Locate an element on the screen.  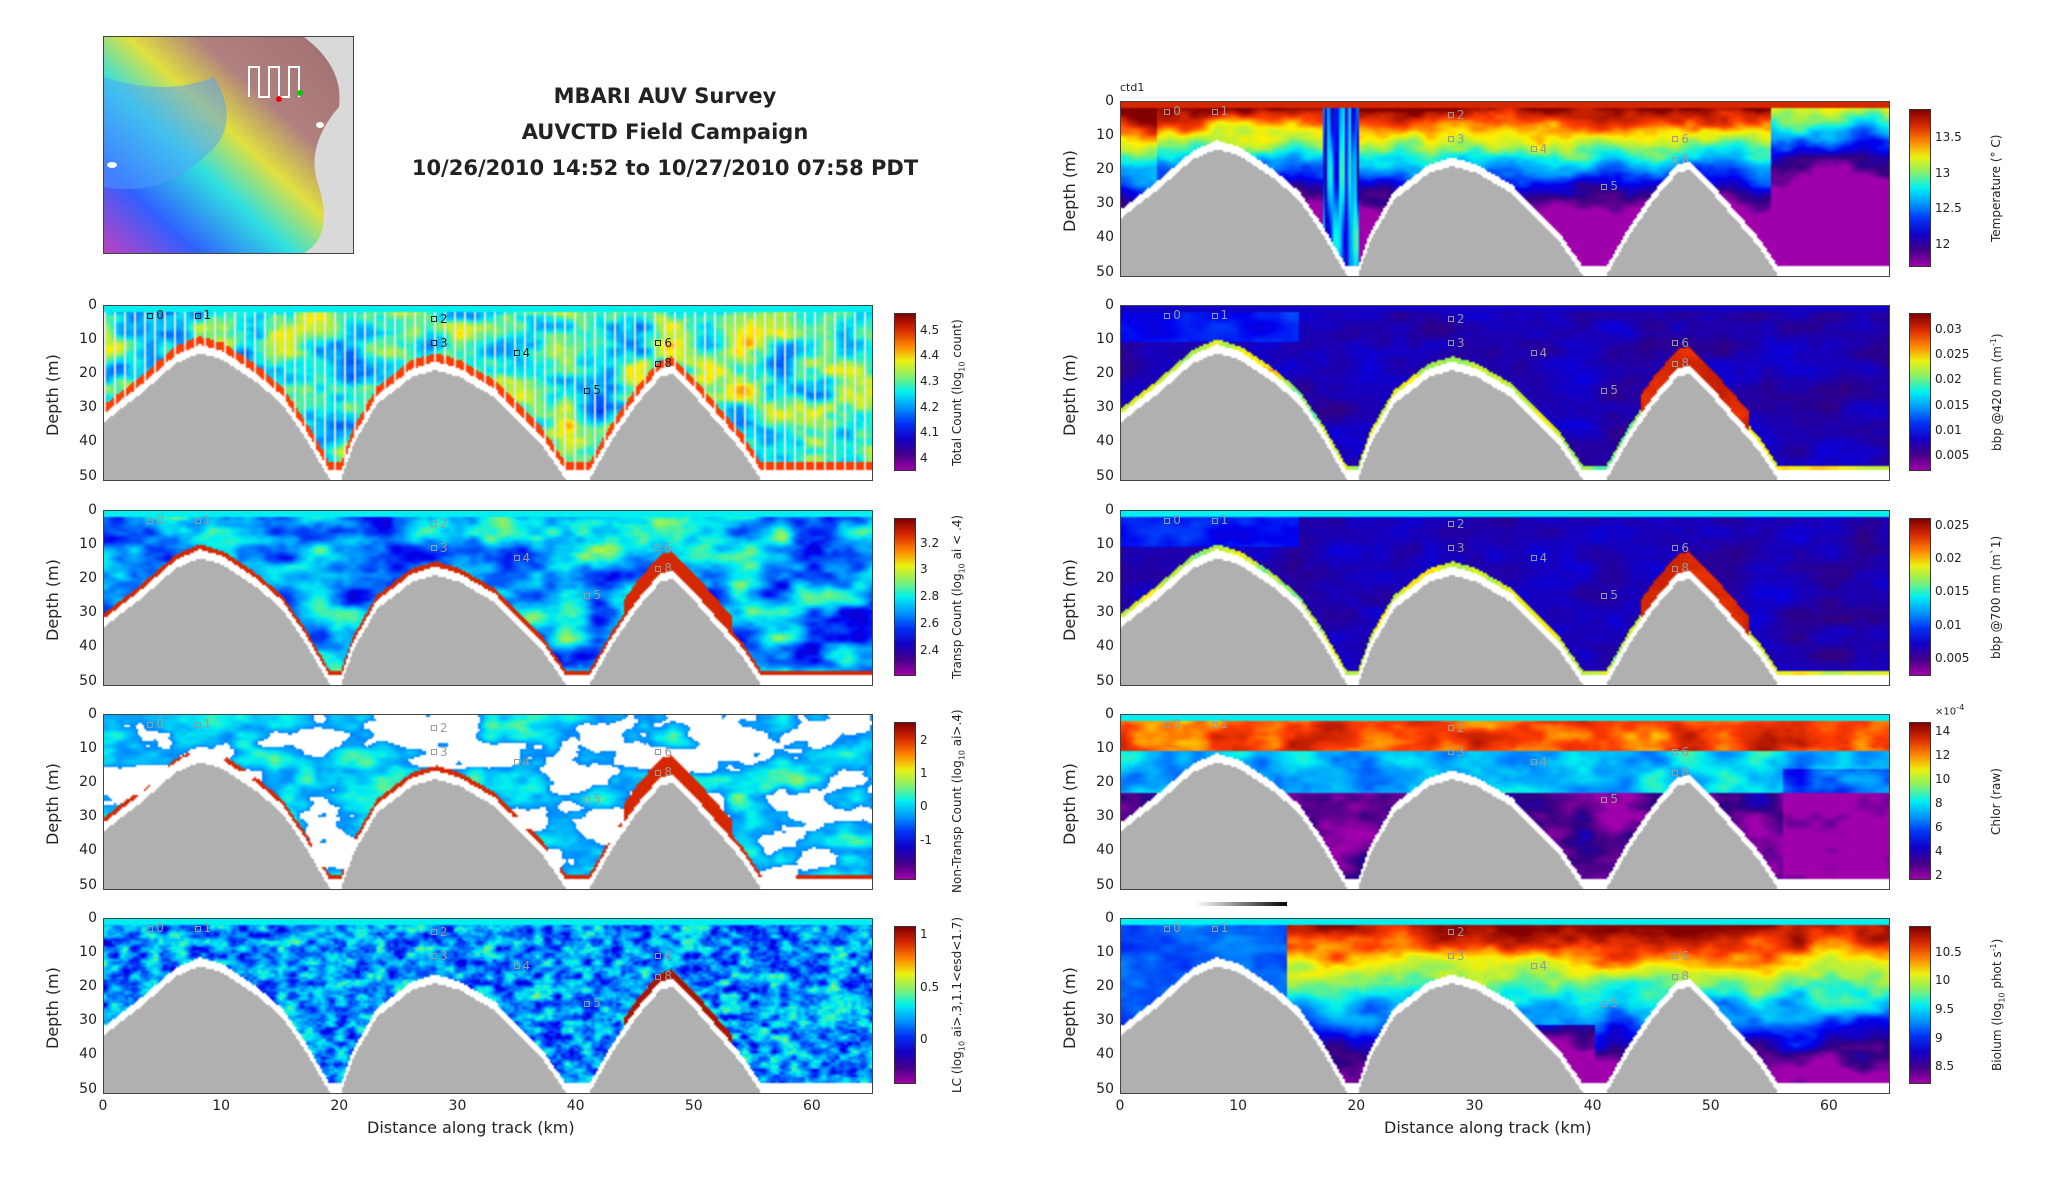
y-tick-label: 40 is located at coordinates (1105, 646).